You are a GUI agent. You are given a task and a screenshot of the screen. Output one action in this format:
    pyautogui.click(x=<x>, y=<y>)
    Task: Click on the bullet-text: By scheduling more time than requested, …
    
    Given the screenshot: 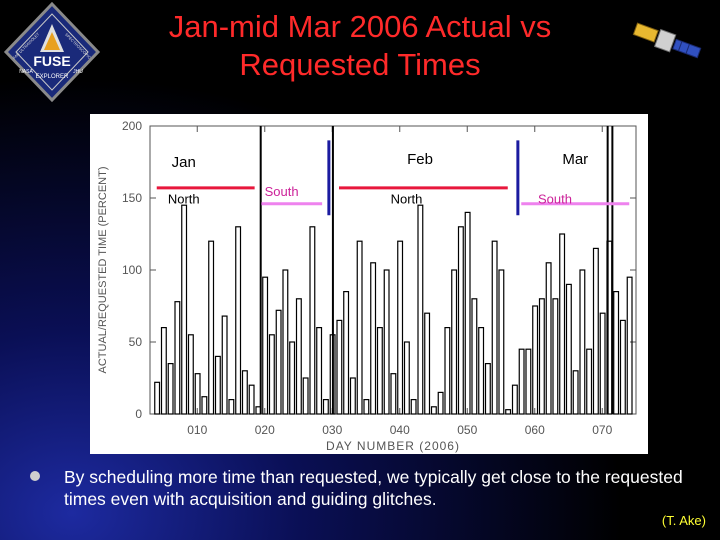 What is the action you would take?
    pyautogui.click(x=373, y=488)
    